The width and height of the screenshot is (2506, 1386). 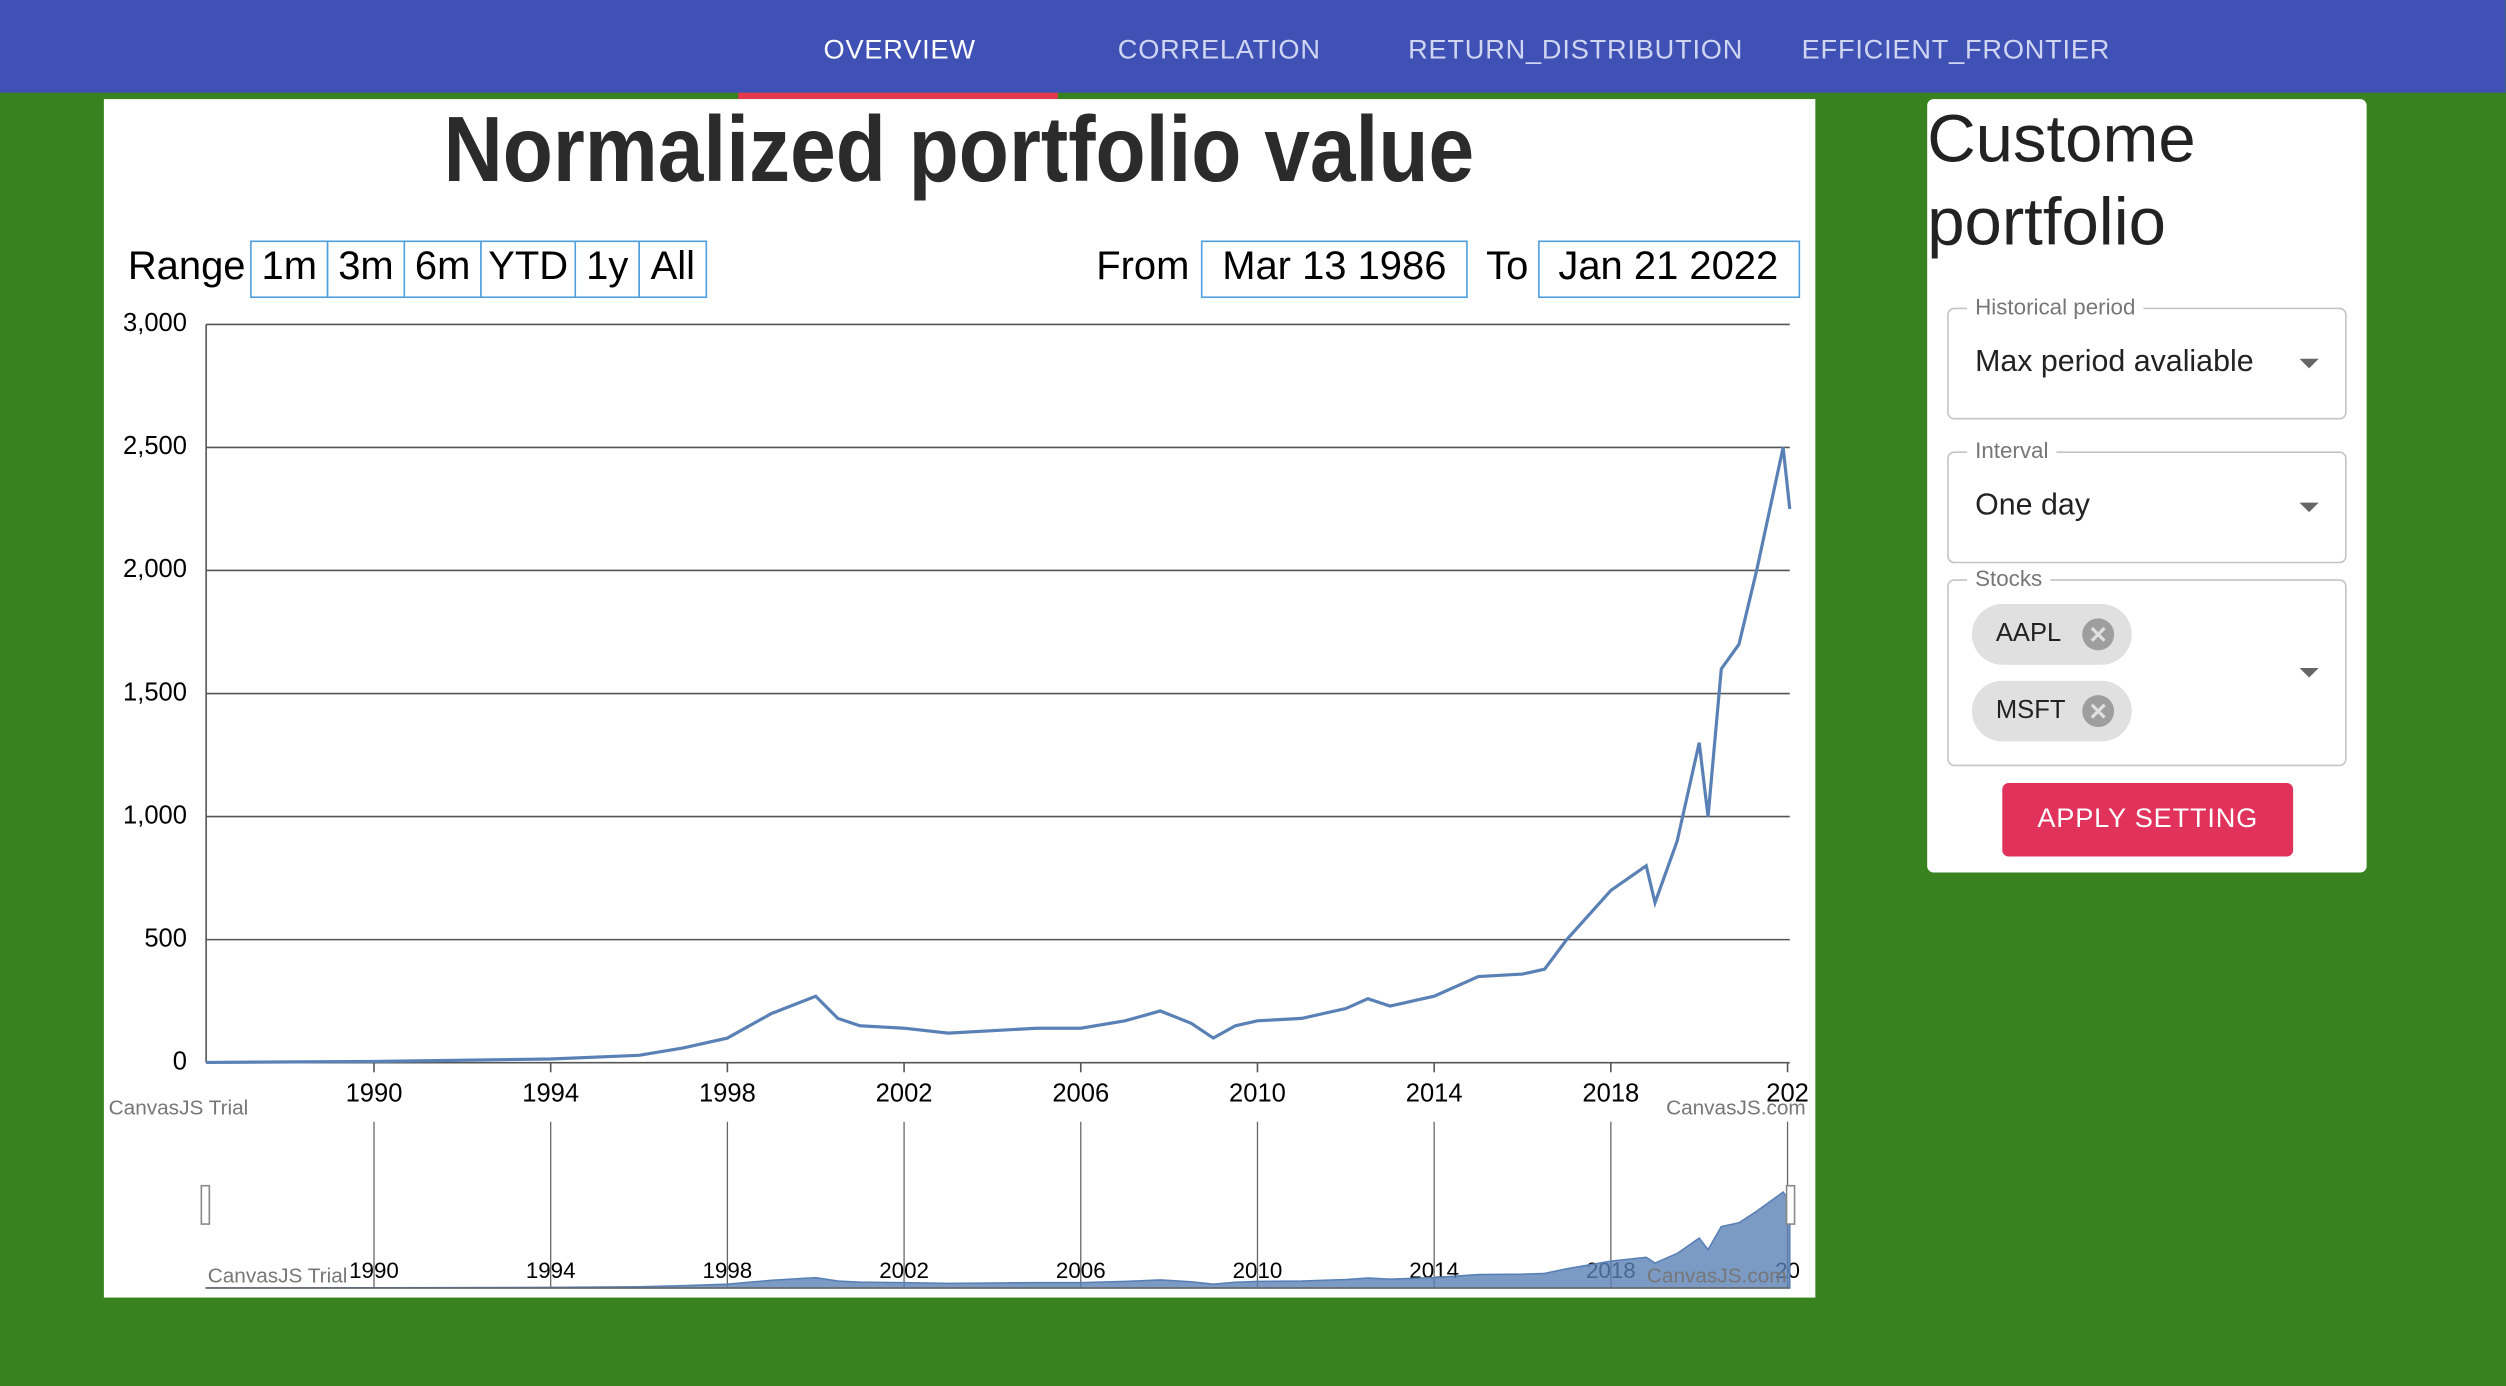 I want to click on from-label: From, so click(x=1142, y=266).